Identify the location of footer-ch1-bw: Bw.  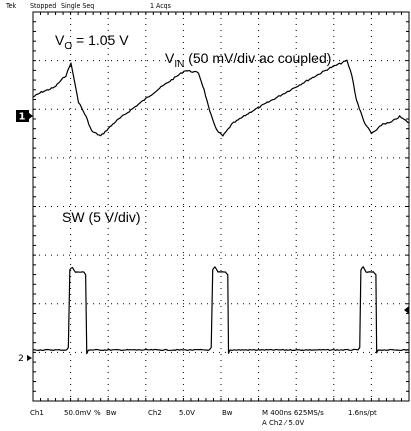
(111, 413).